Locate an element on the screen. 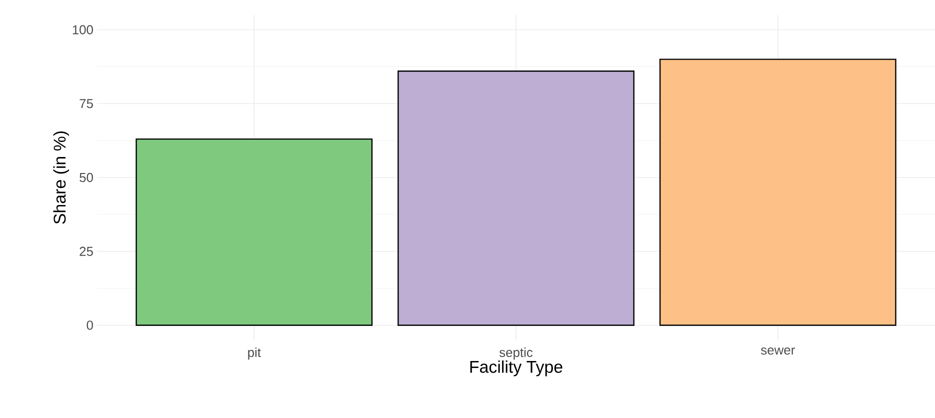  y-tick-label: 100 is located at coordinates (82, 29).